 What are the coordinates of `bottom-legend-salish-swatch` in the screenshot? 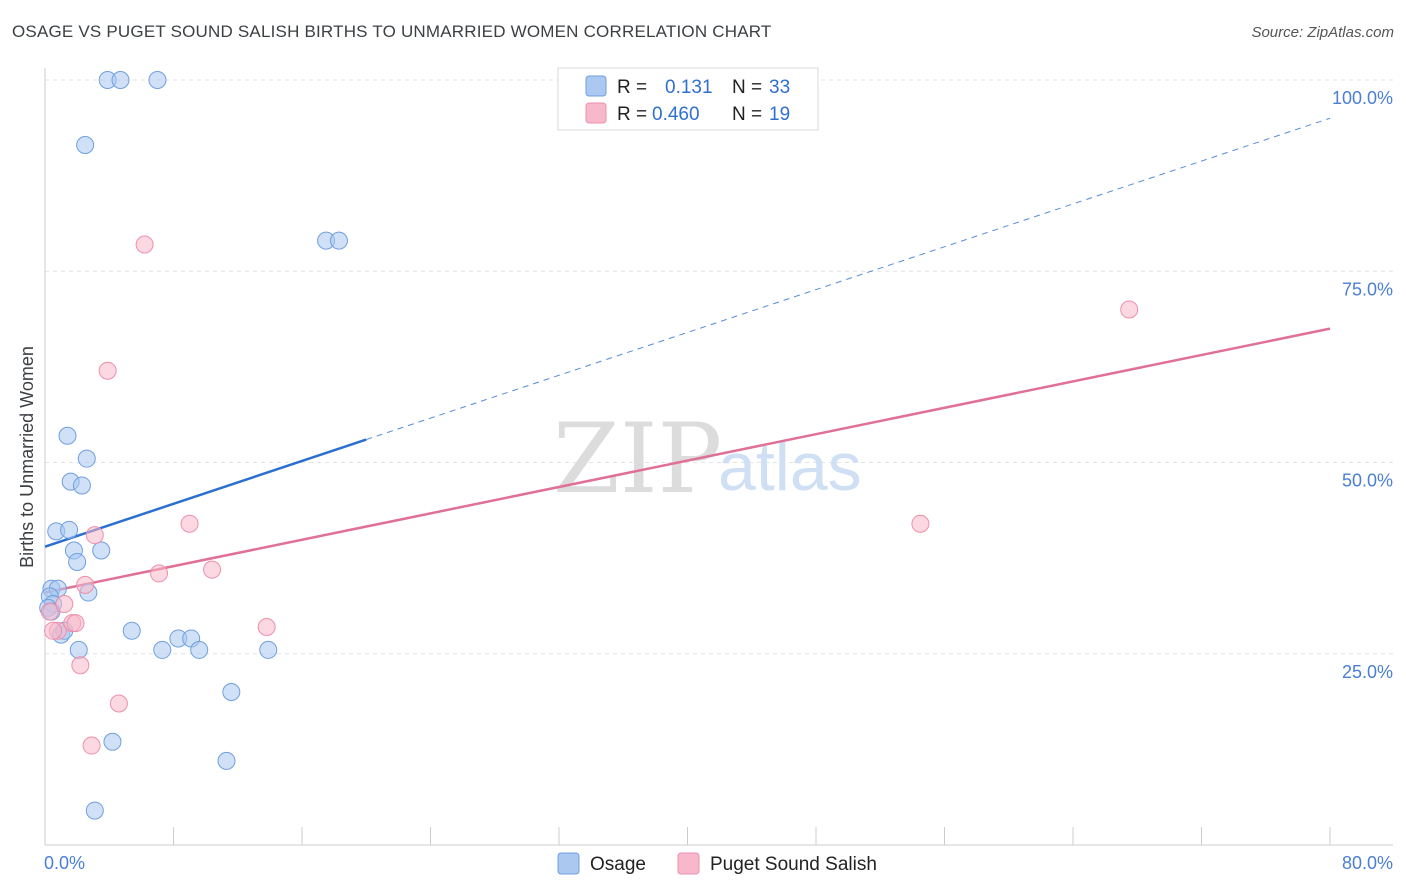 It's located at (688, 863).